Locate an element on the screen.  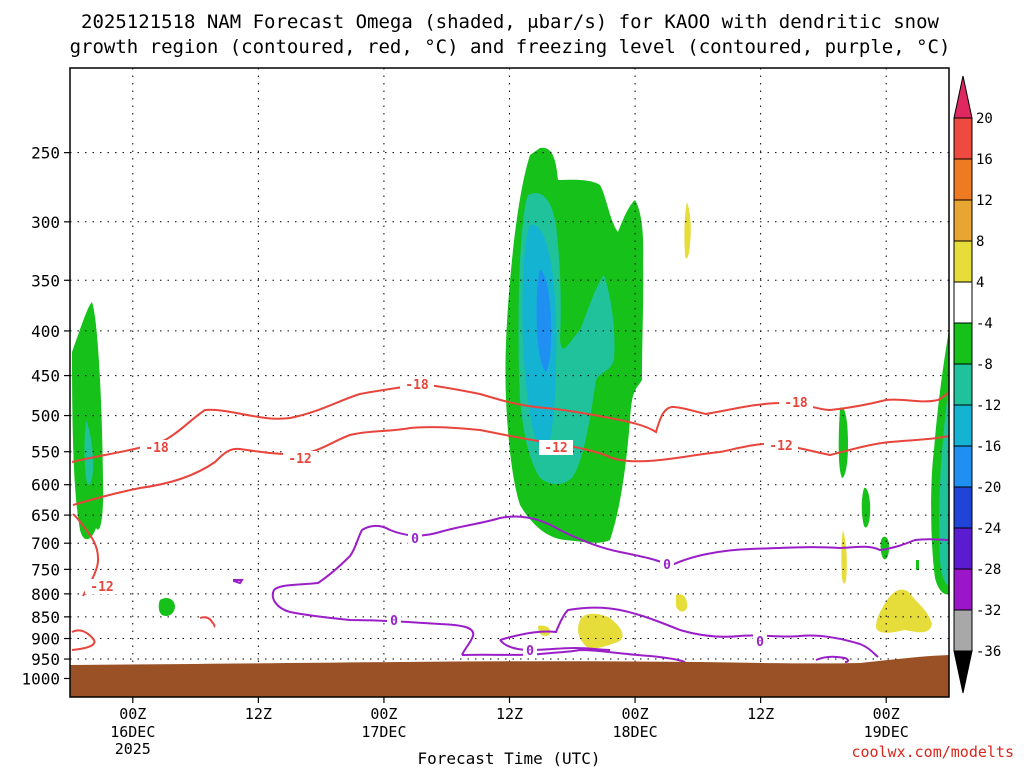
dgz-contour-minus12-upper is located at coordinates (511, 466).